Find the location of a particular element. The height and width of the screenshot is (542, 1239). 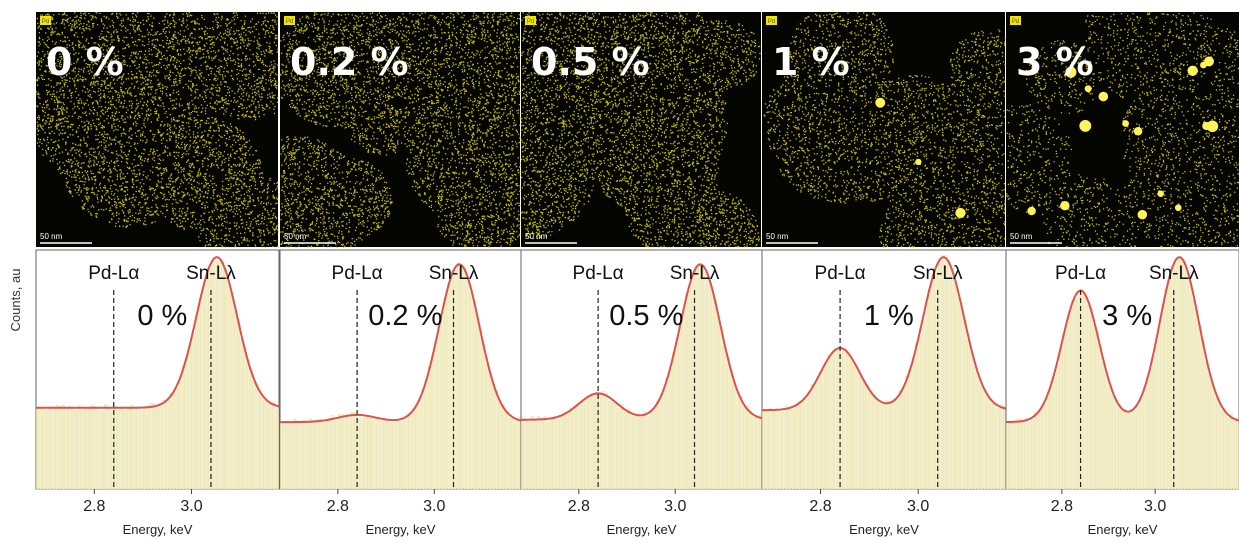

eds-map-panel: Pd 0.5 % 50 nm is located at coordinates (641, 130).